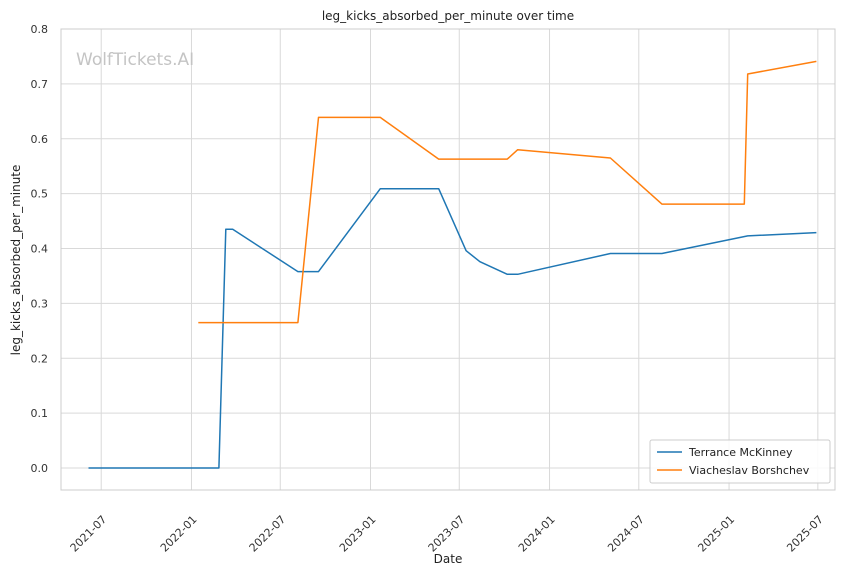 This screenshot has height=575, width=844. Describe the element at coordinates (179, 534) in the screenshot. I see `x-tick-label: 2022-01` at that location.